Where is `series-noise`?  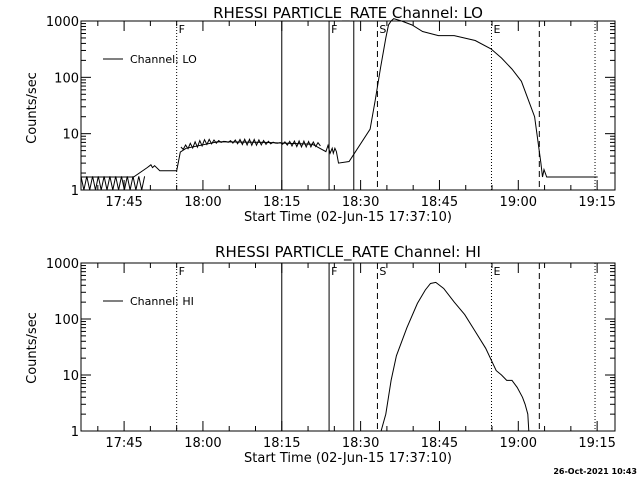 series-noise is located at coordinates (113, 183).